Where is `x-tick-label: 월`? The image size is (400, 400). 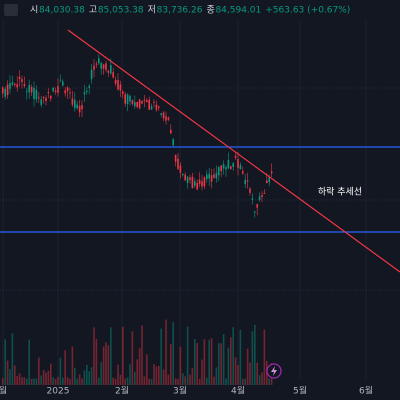
x-tick-label: 월 is located at coordinates (3, 391).